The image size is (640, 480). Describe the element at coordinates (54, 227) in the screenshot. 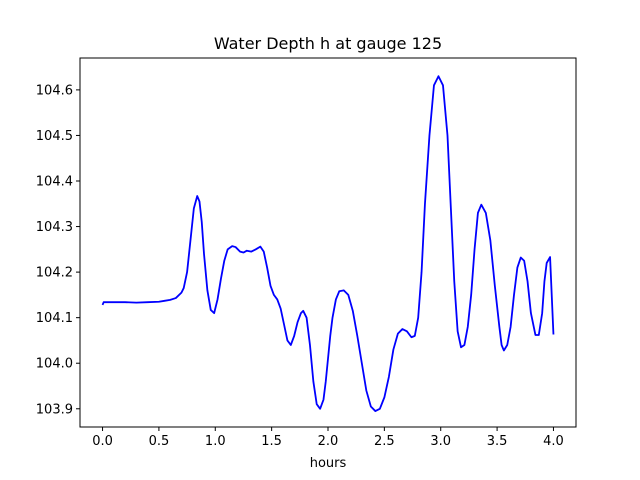

I see `y-tick-label: 104.3` at that location.